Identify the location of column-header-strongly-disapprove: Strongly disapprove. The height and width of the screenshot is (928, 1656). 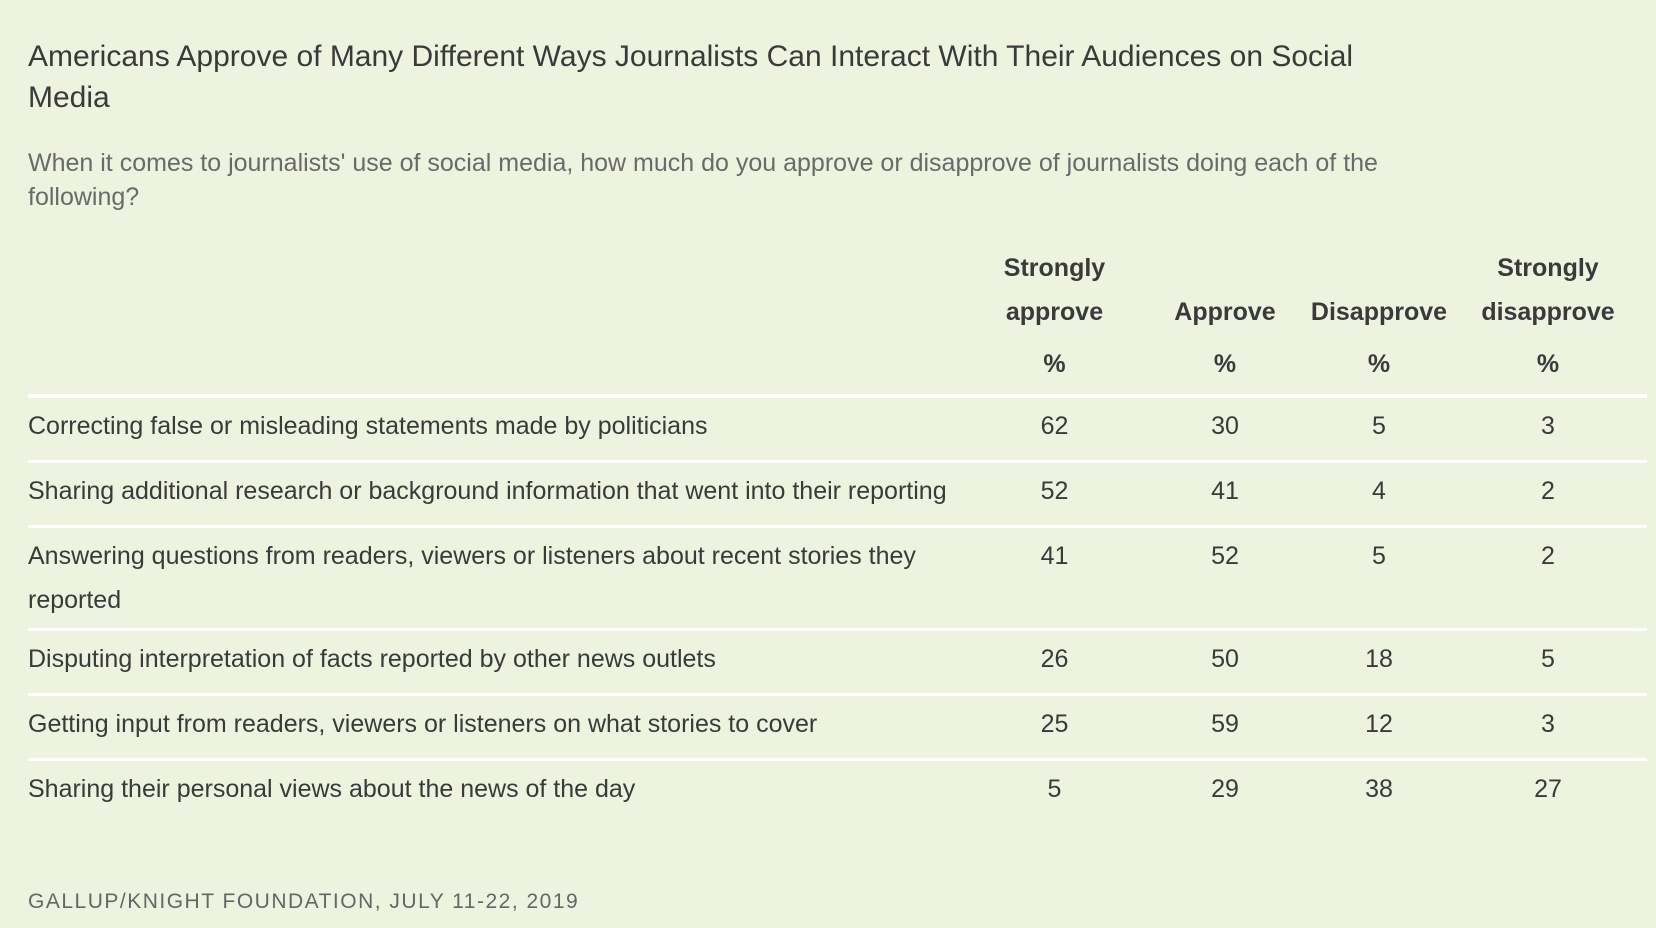
(1548, 290).